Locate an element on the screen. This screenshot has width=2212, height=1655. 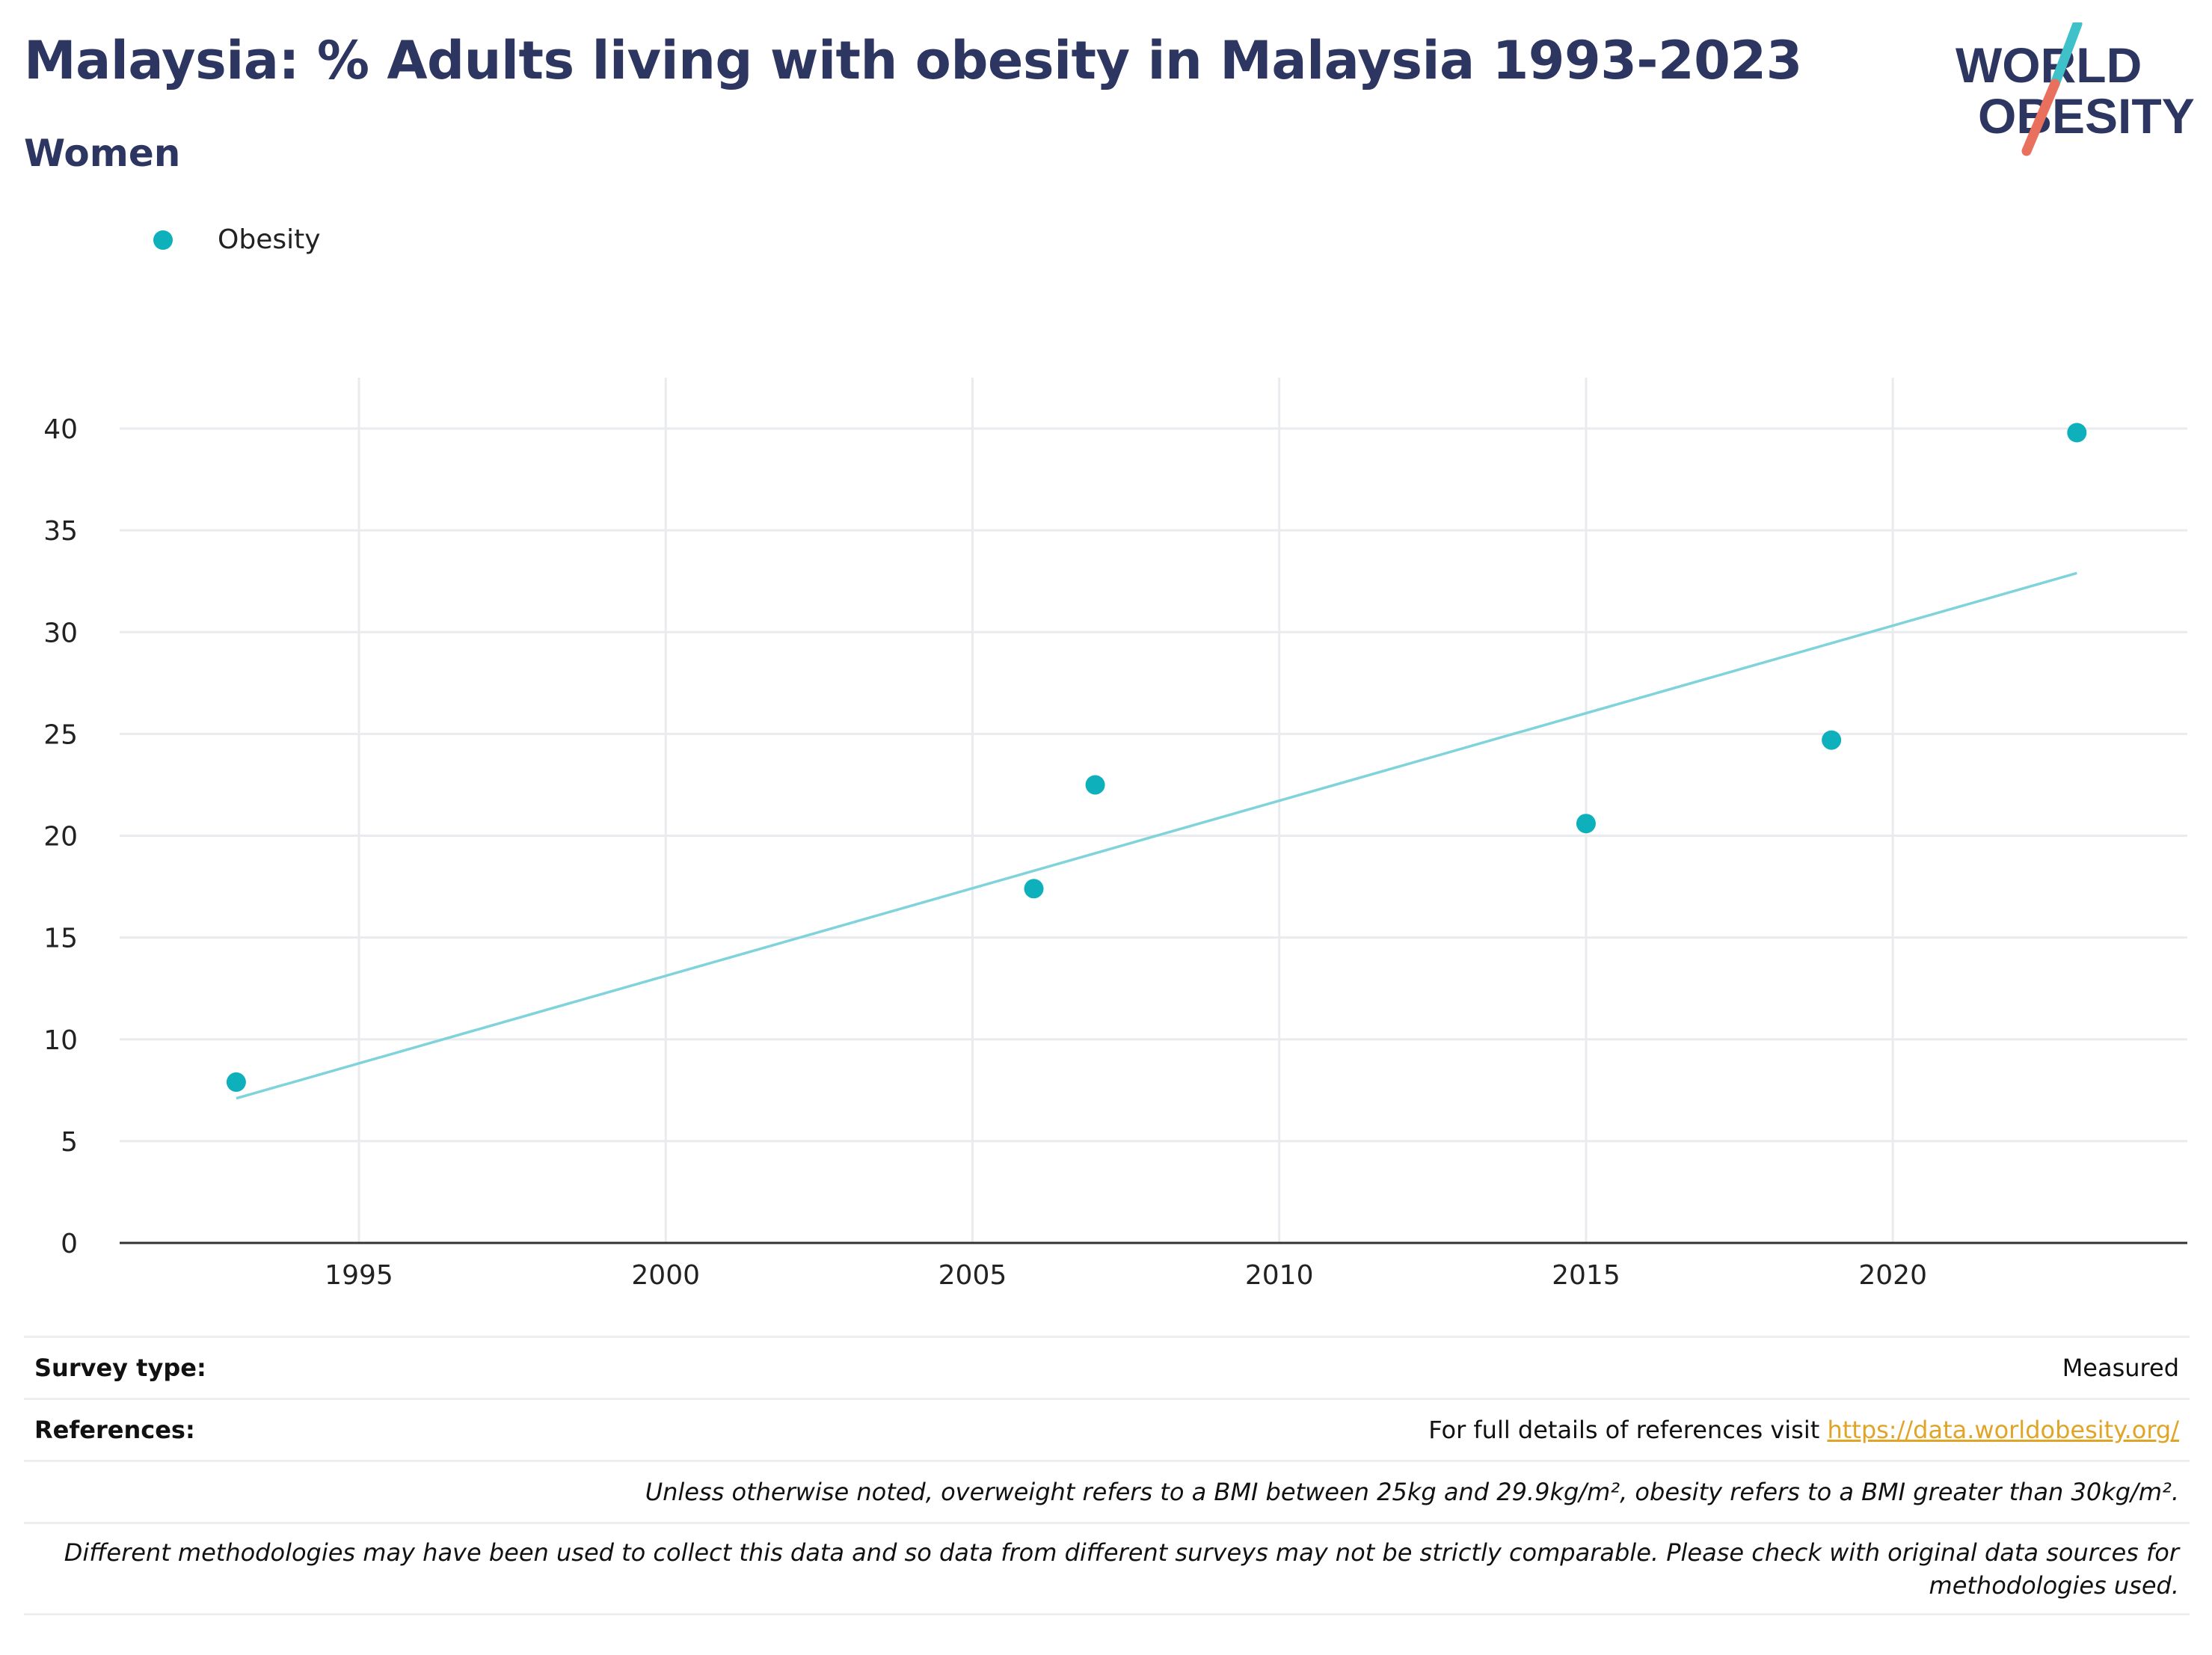
y-tick-label: 10 is located at coordinates (60, 1040).